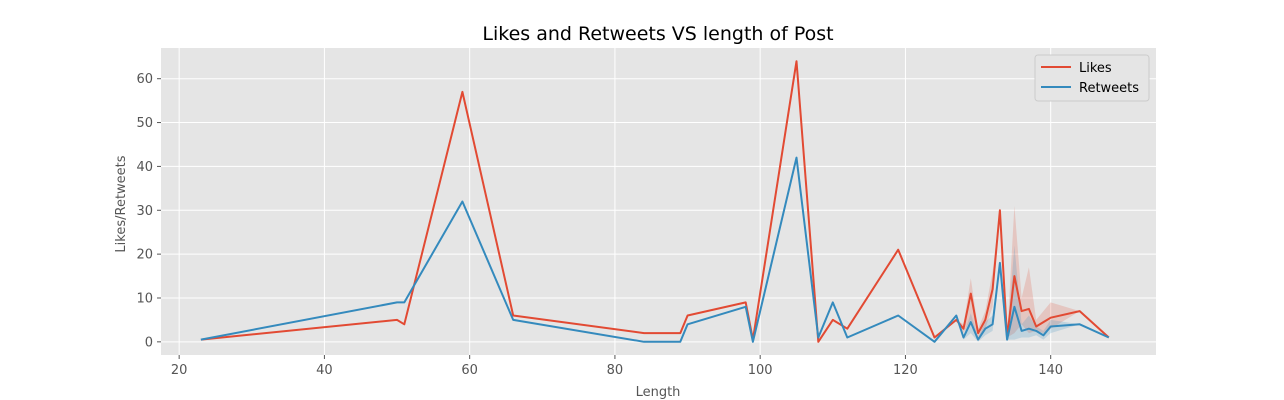  I want to click on x-tick-label: 100, so click(760, 370).